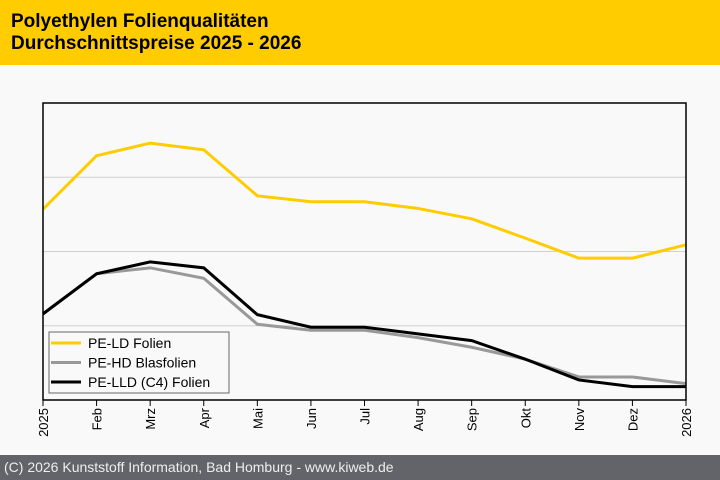 Image resolution: width=720 pixels, height=480 pixels. Describe the element at coordinates (257, 418) in the screenshot. I see `x-tick-label: Mai` at that location.